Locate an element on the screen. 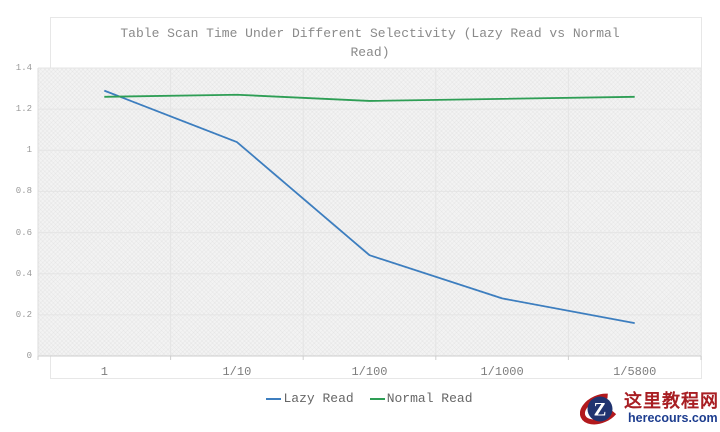 The height and width of the screenshot is (432, 720). legend-label: Normal Read is located at coordinates (429, 398).